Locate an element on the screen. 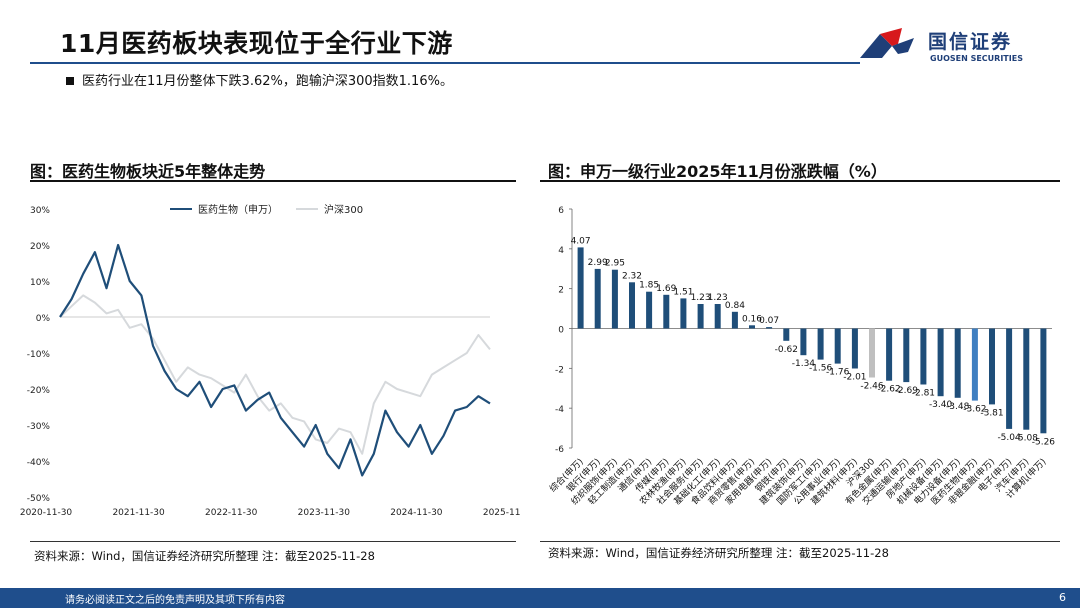 Image resolution: width=1080 pixels, height=608 pixels. left-panel-source: 资料来源：Wind，国信证券经济研究所整理 注：截至2025-11-28 is located at coordinates (204, 556).